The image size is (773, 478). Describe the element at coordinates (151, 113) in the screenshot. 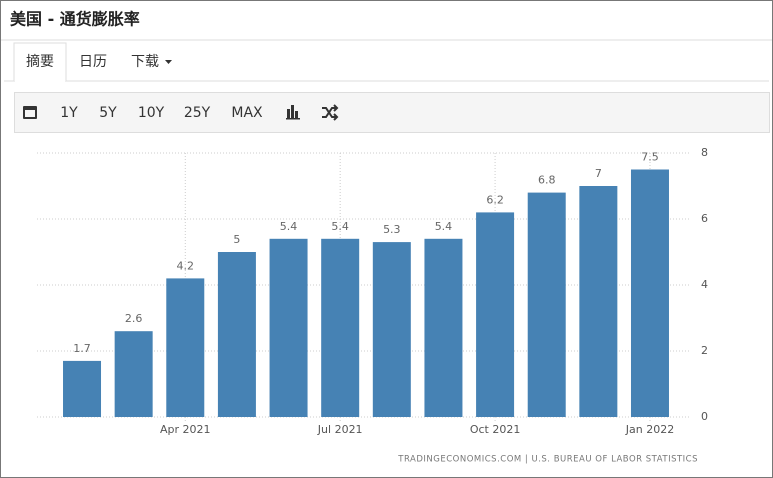

I see `range-button: 10Y` at that location.